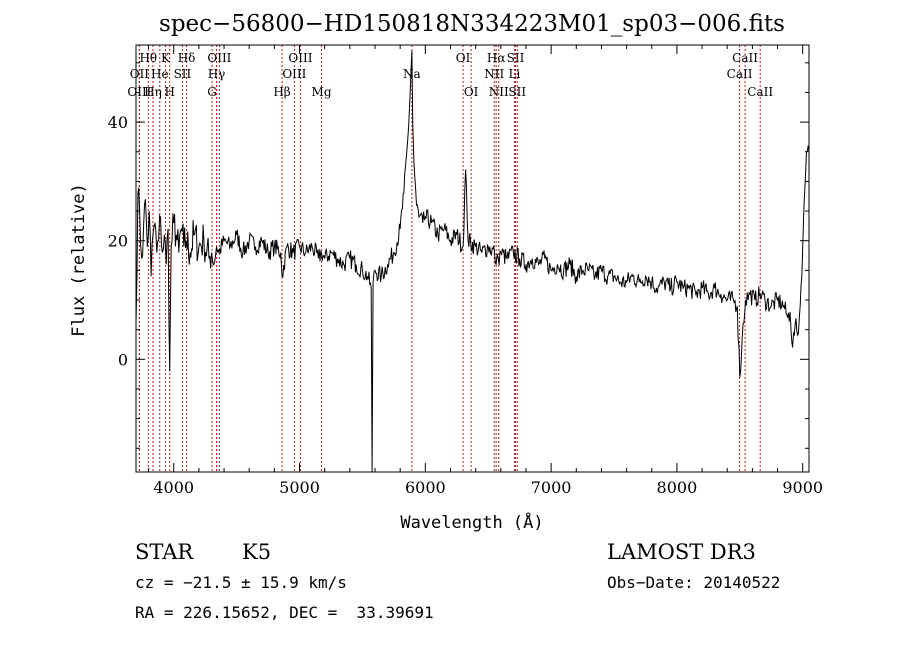 The width and height of the screenshot is (900, 649). Describe the element at coordinates (140, 74) in the screenshot. I see `line-label-1: OII` at that location.